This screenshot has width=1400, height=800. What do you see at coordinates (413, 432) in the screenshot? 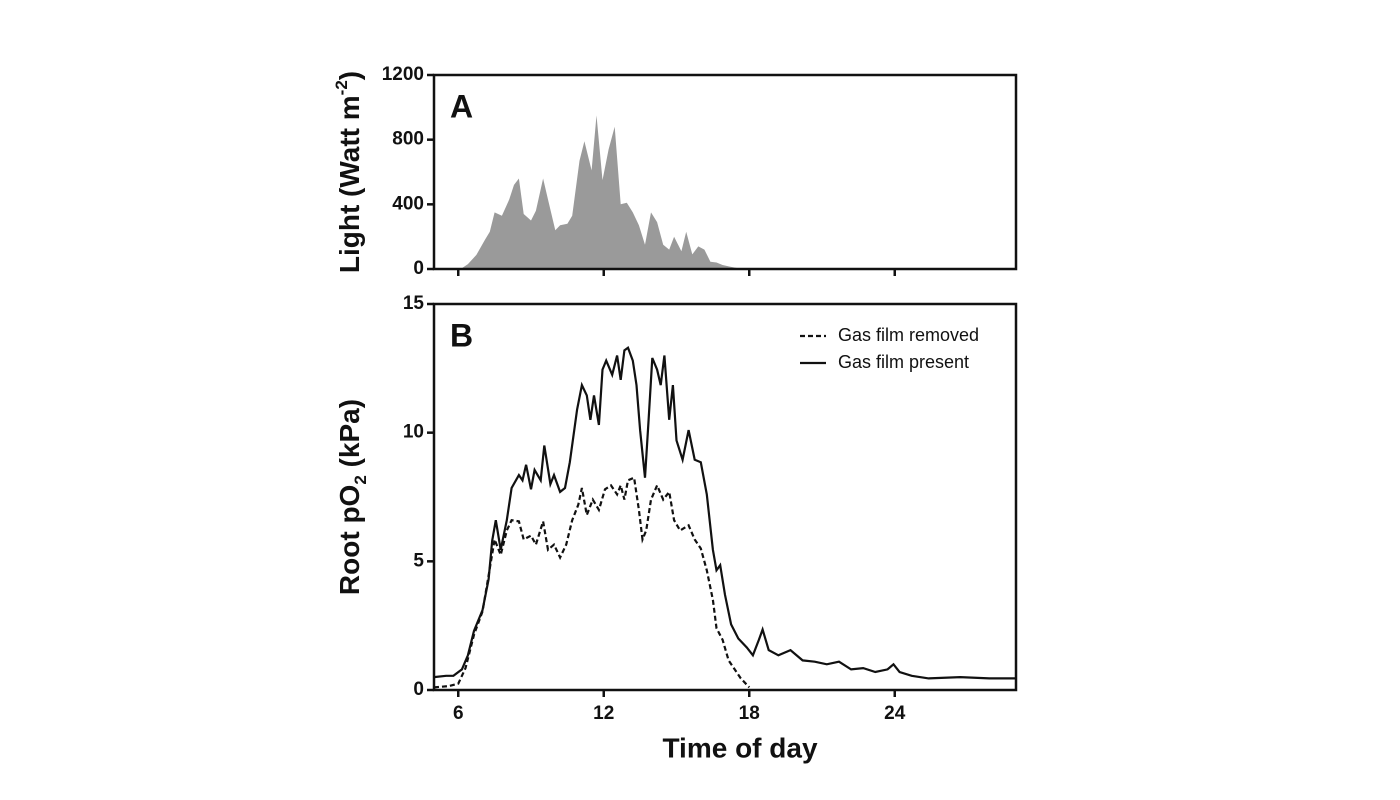
I see `y-tick-label: 10` at bounding box center [413, 432].